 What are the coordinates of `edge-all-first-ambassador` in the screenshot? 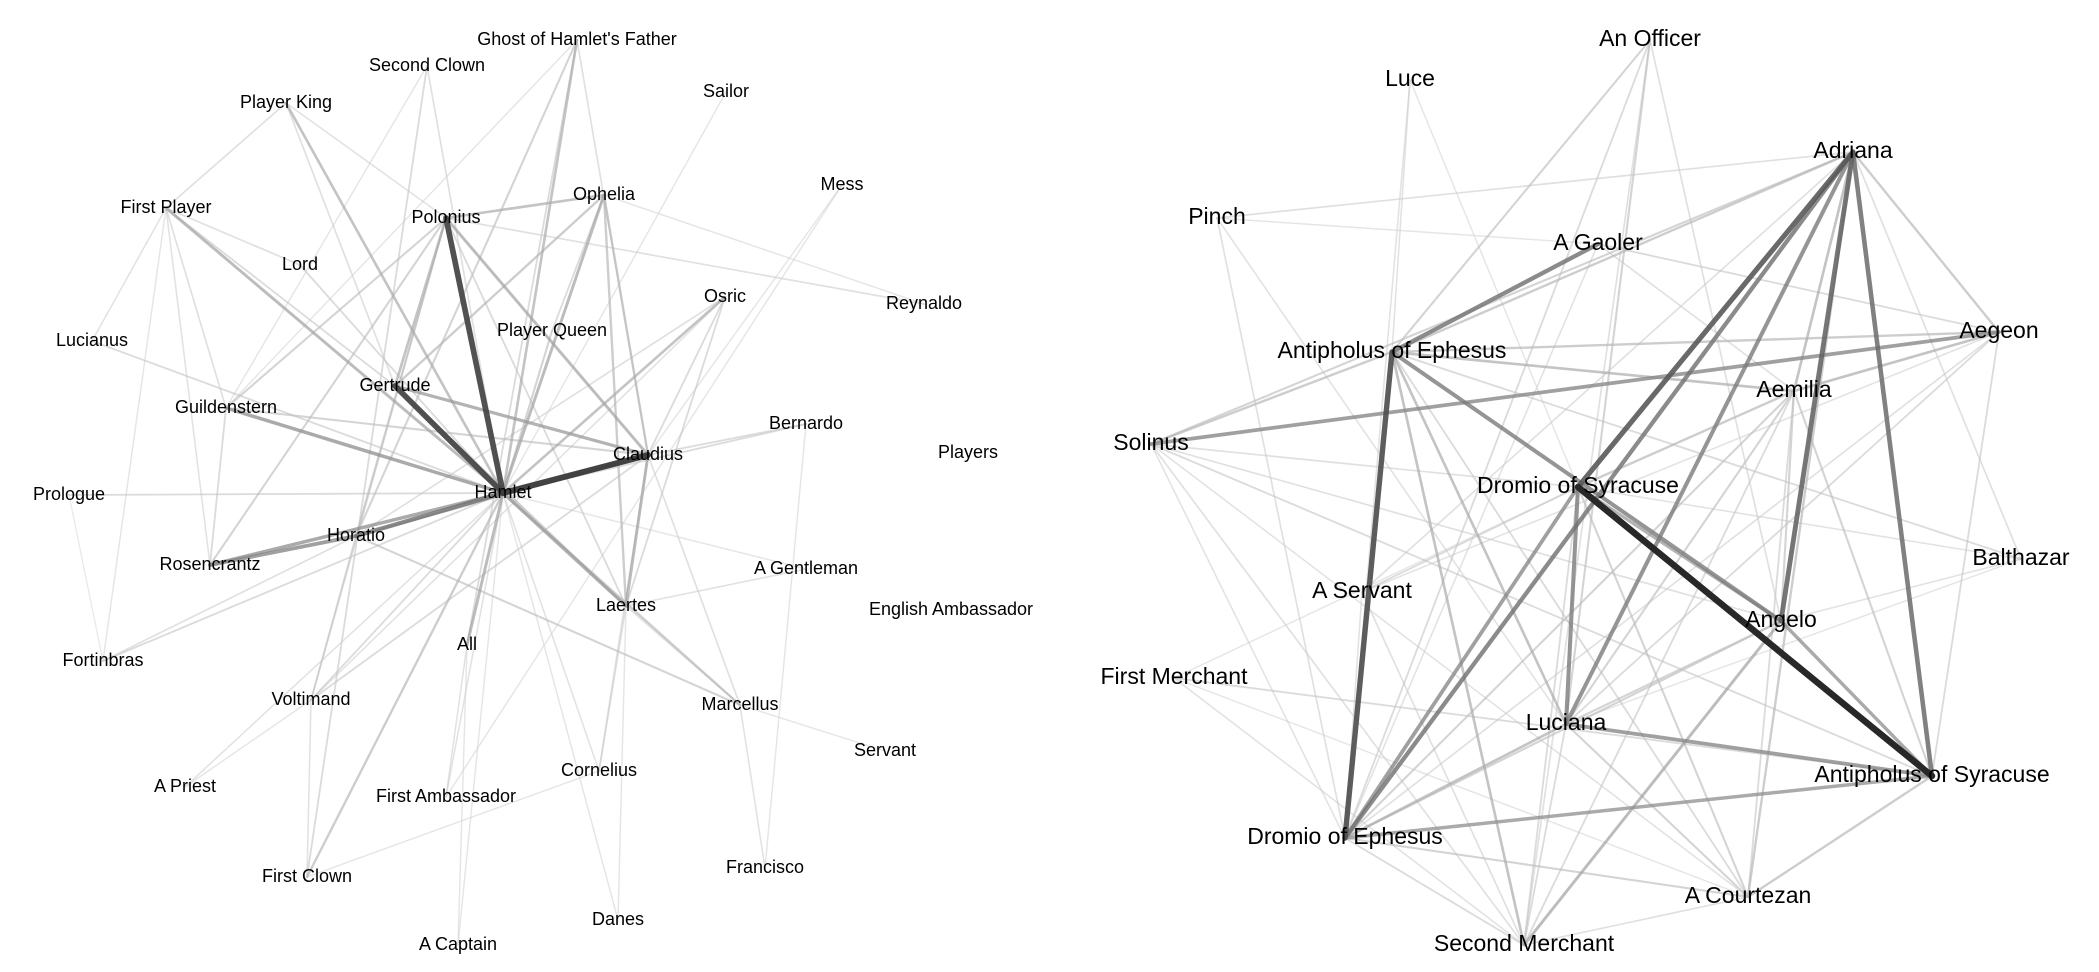 It's located at (456, 721).